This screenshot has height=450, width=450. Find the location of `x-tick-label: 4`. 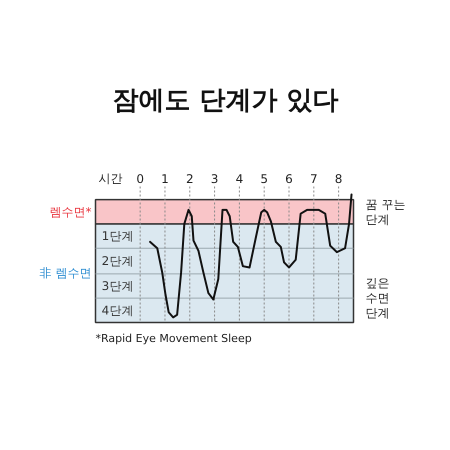

x-tick-label: 4 is located at coordinates (240, 179).